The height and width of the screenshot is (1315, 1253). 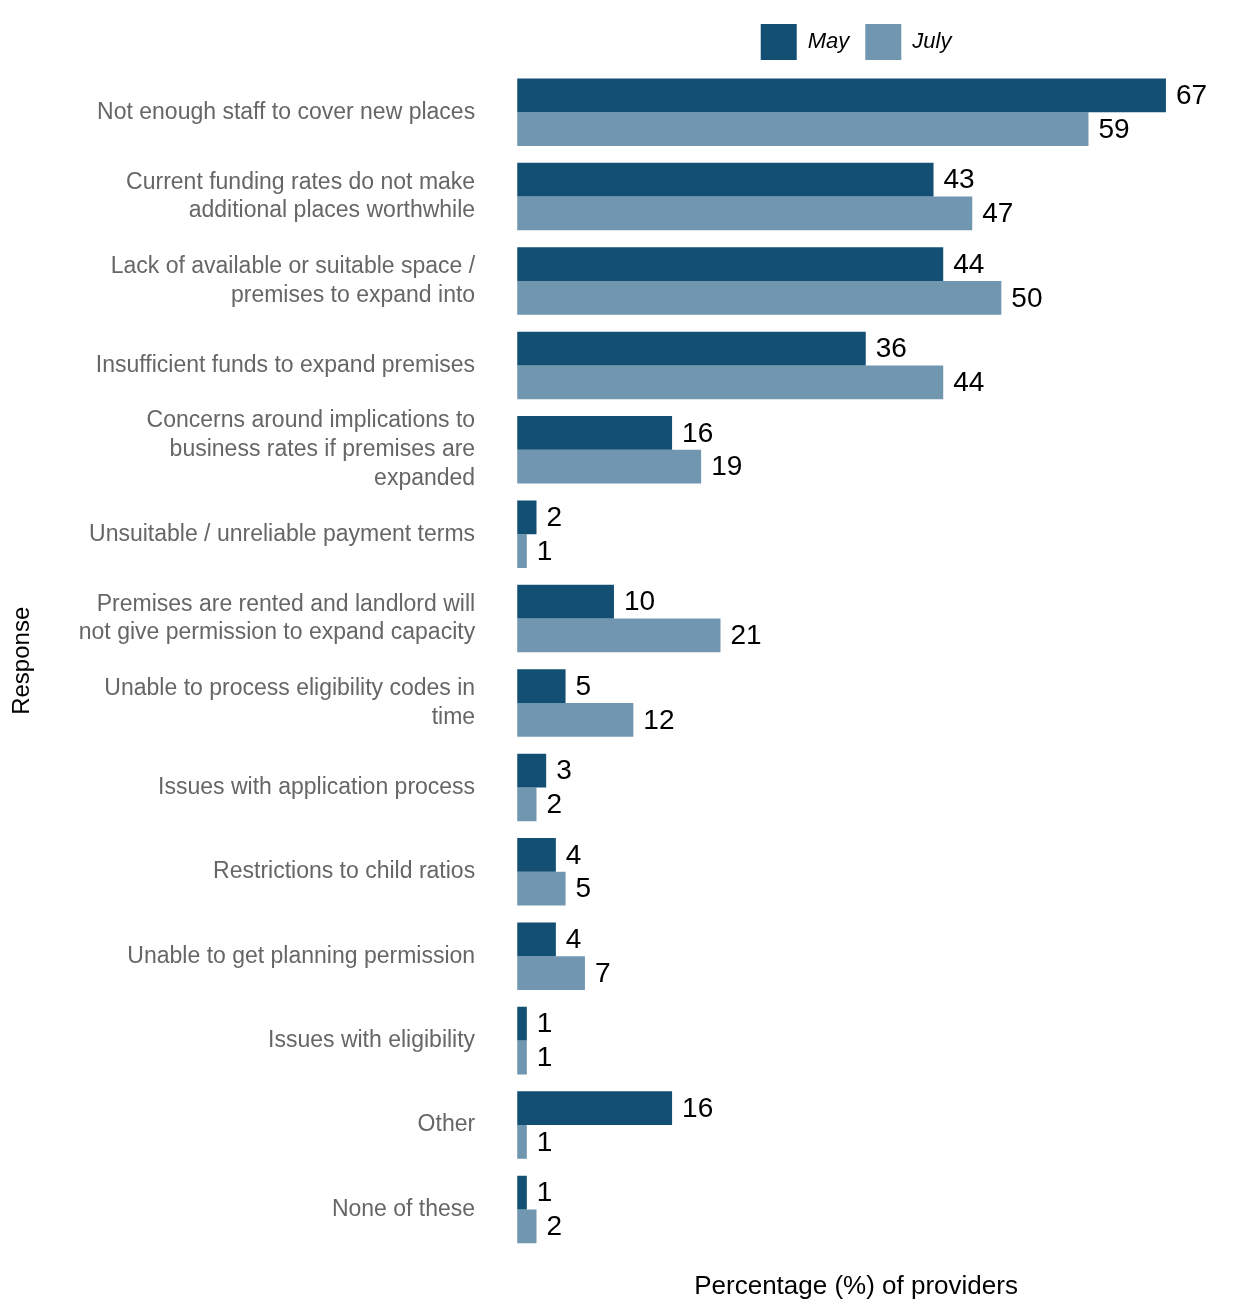 What do you see at coordinates (290, 701) in the screenshot?
I see `y-tick-label: Unable to process eligibility codes in time` at bounding box center [290, 701].